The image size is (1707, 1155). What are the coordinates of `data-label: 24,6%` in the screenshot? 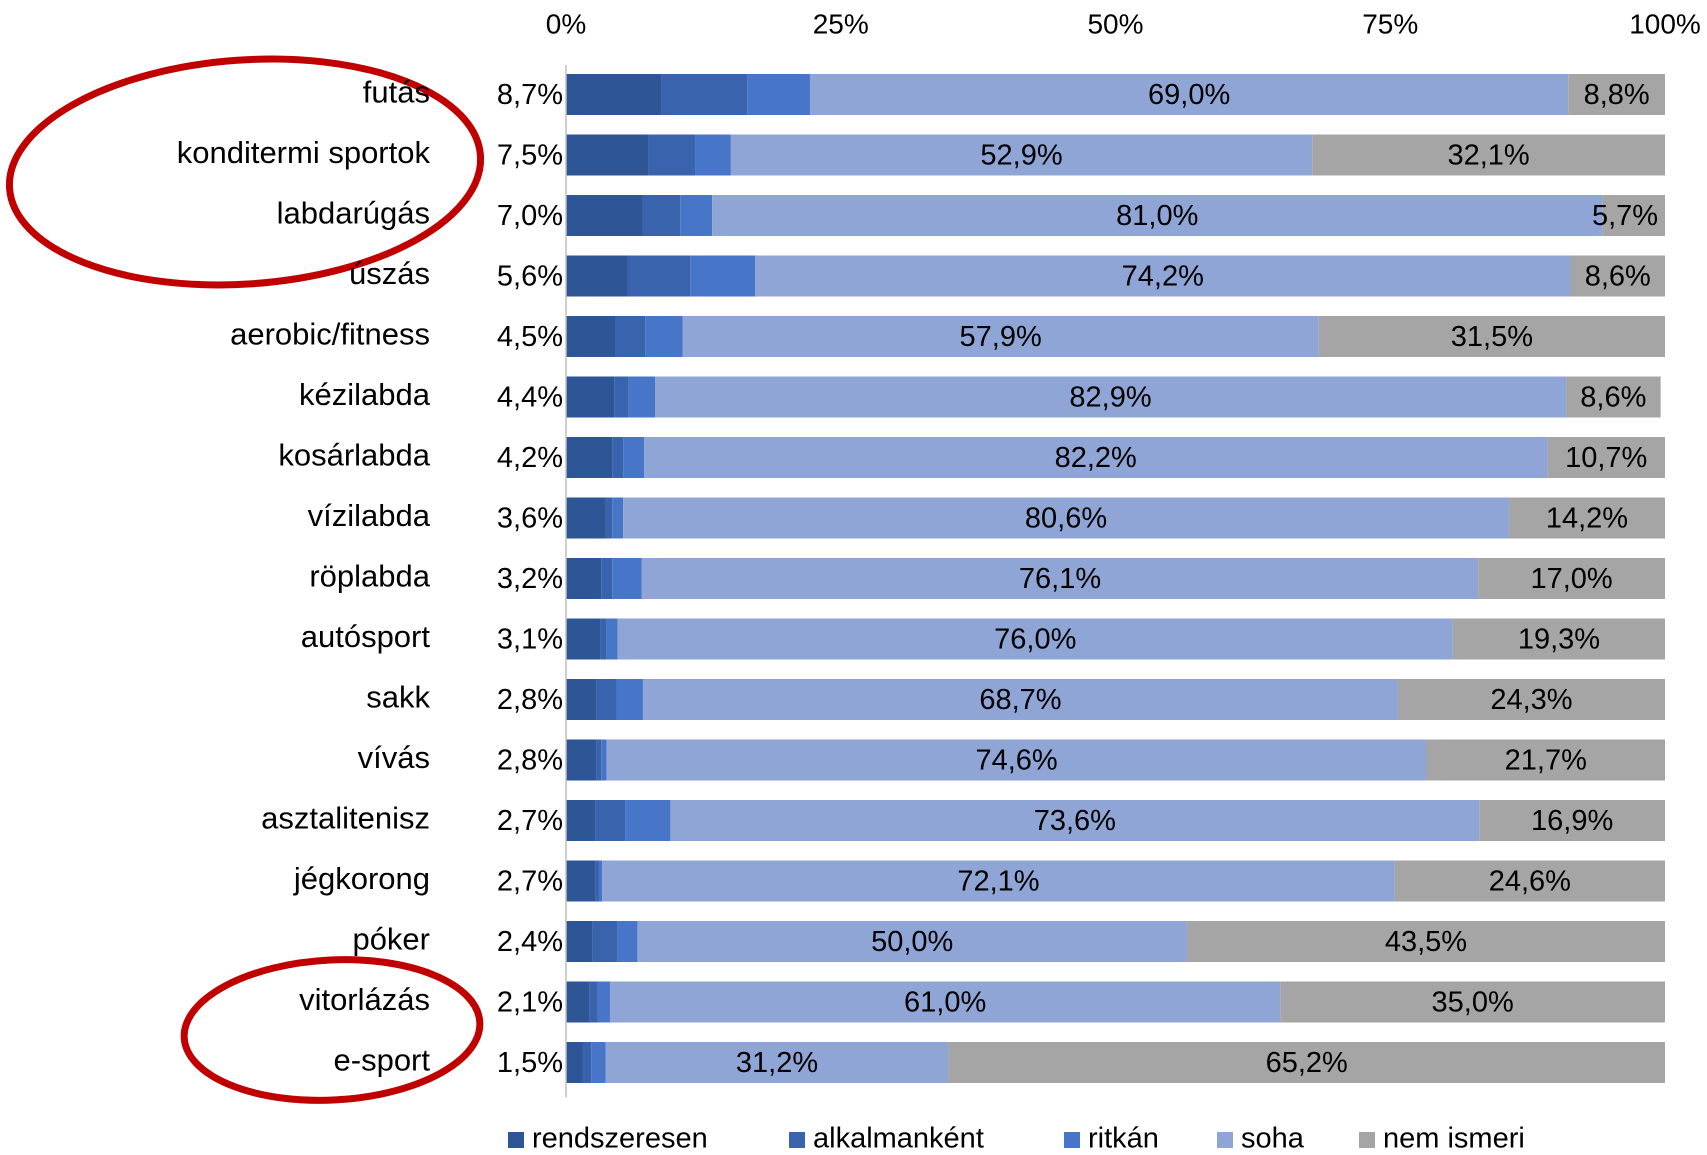 It's located at (1530, 882).